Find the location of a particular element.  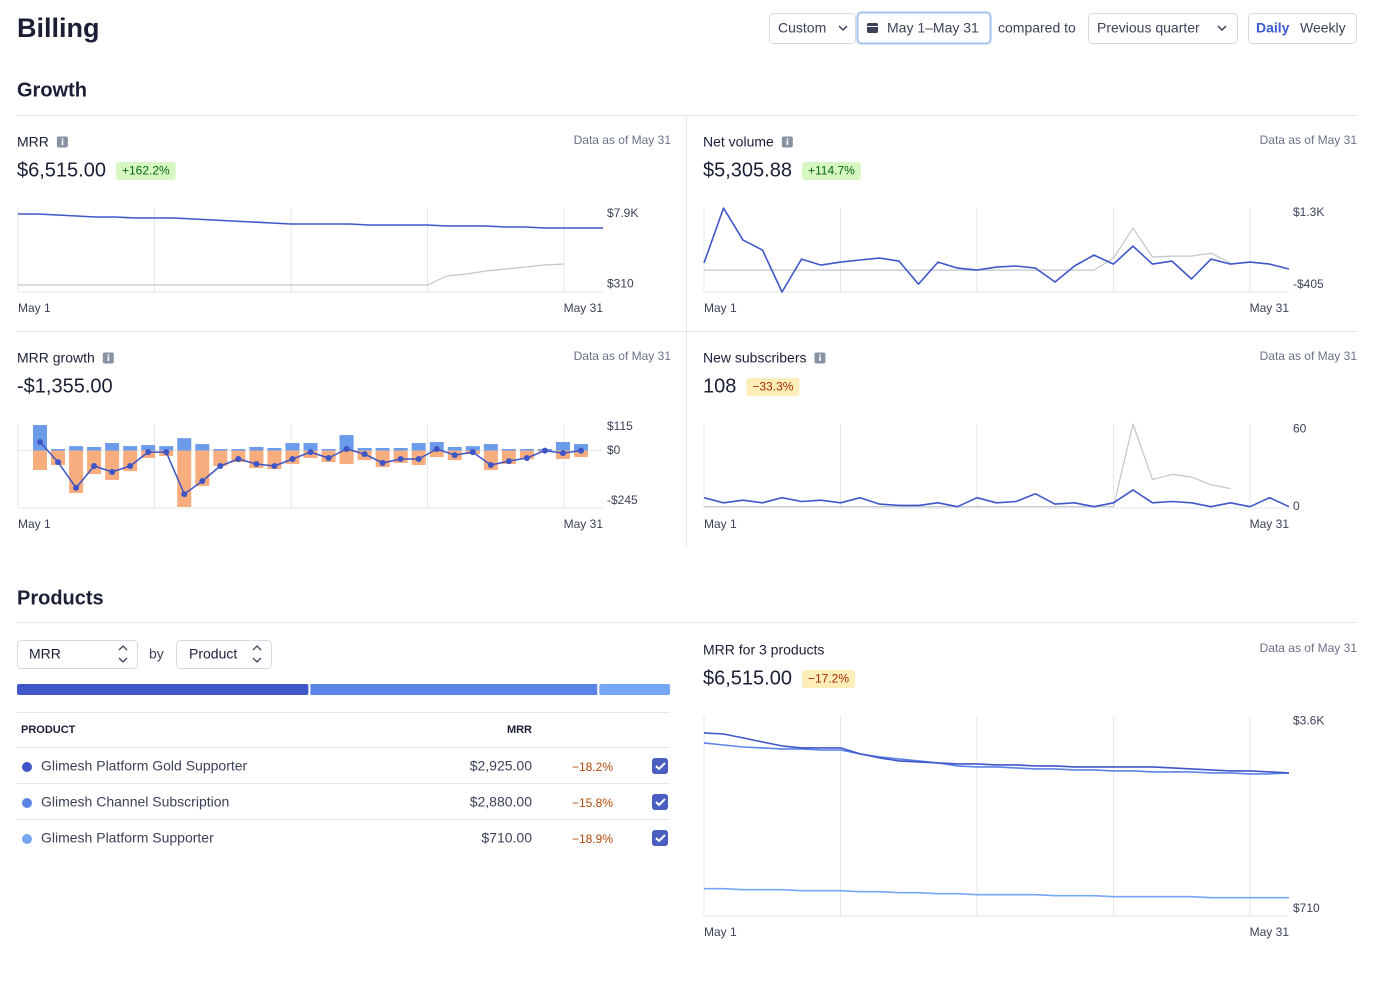

metric-select is located at coordinates (77, 654).